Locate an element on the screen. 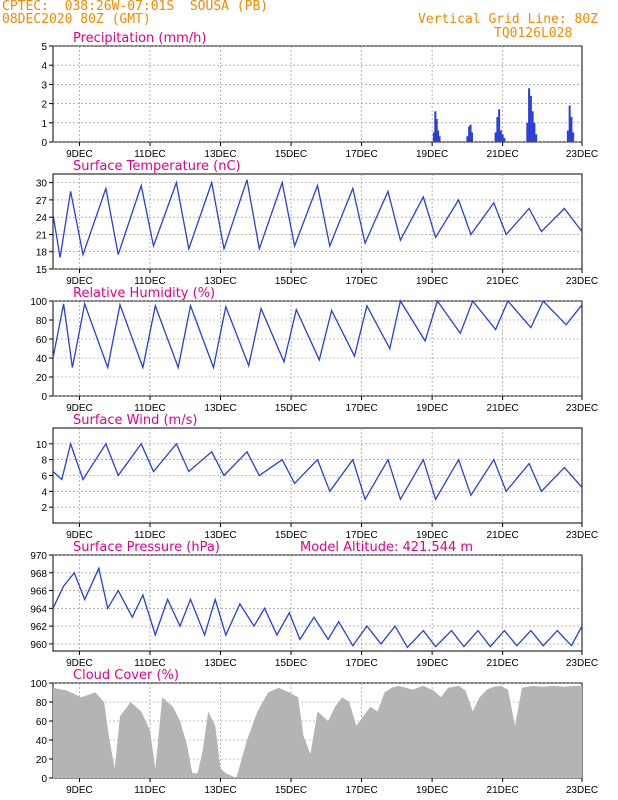  panel-title: Relative Humidity (%) is located at coordinates (144, 293).